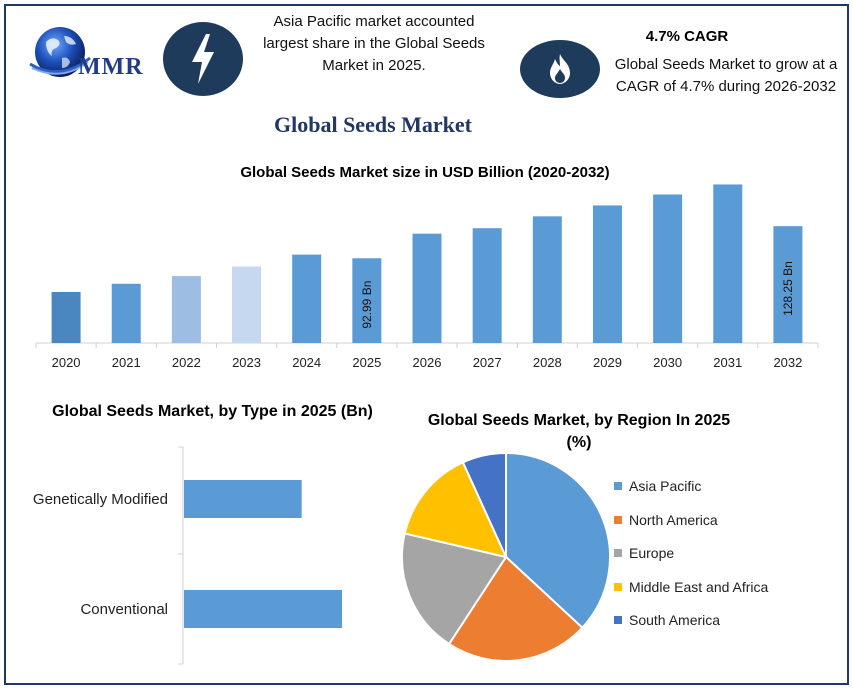 The width and height of the screenshot is (853, 689). I want to click on pie-slice-south-america, so click(484, 504).